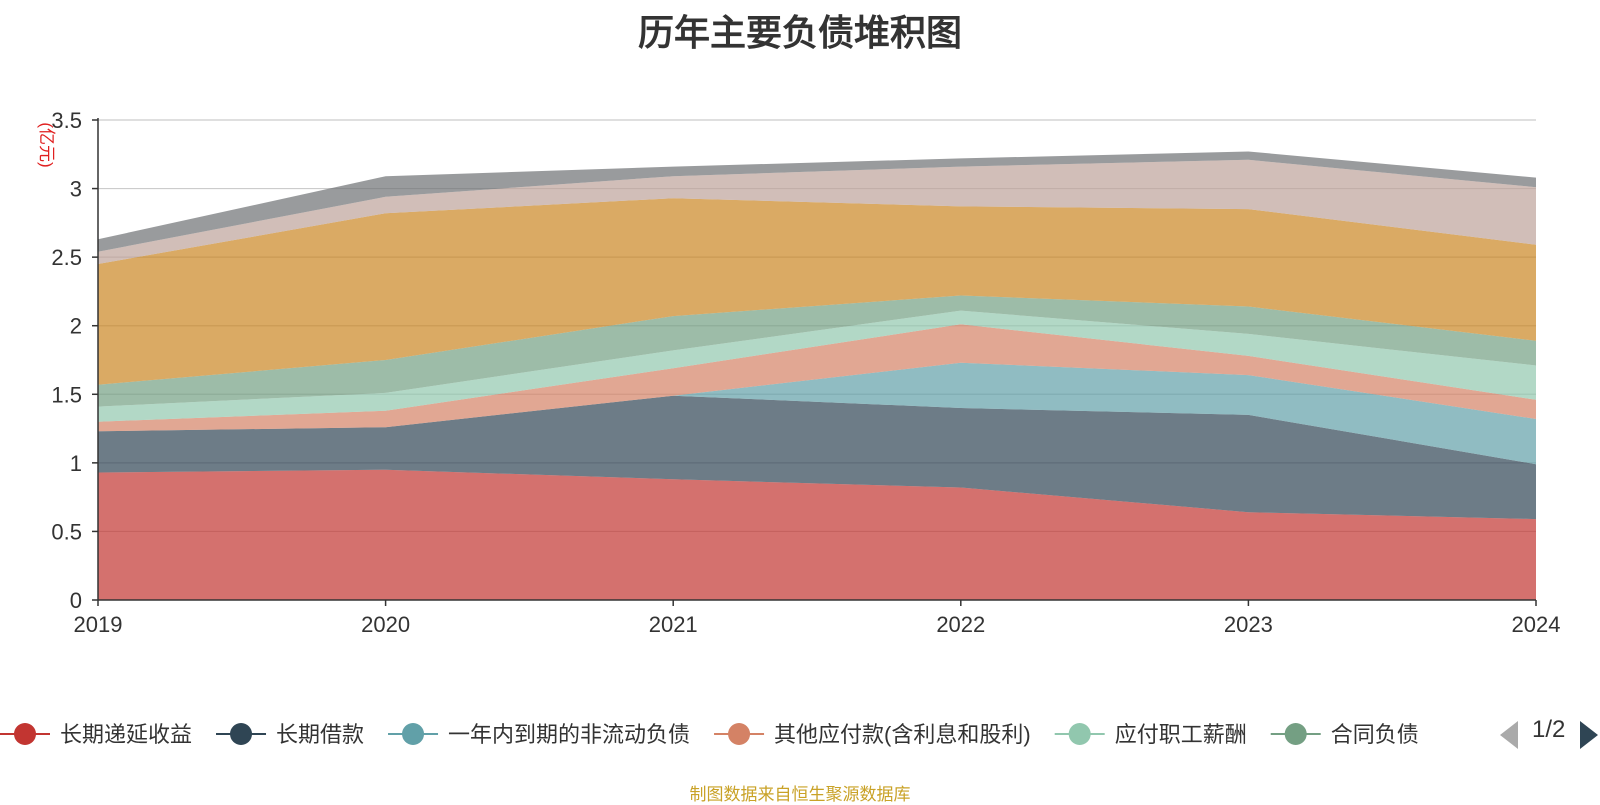 The width and height of the screenshot is (1600, 805). I want to click on y-tick-label: 2.5, so click(66, 257).